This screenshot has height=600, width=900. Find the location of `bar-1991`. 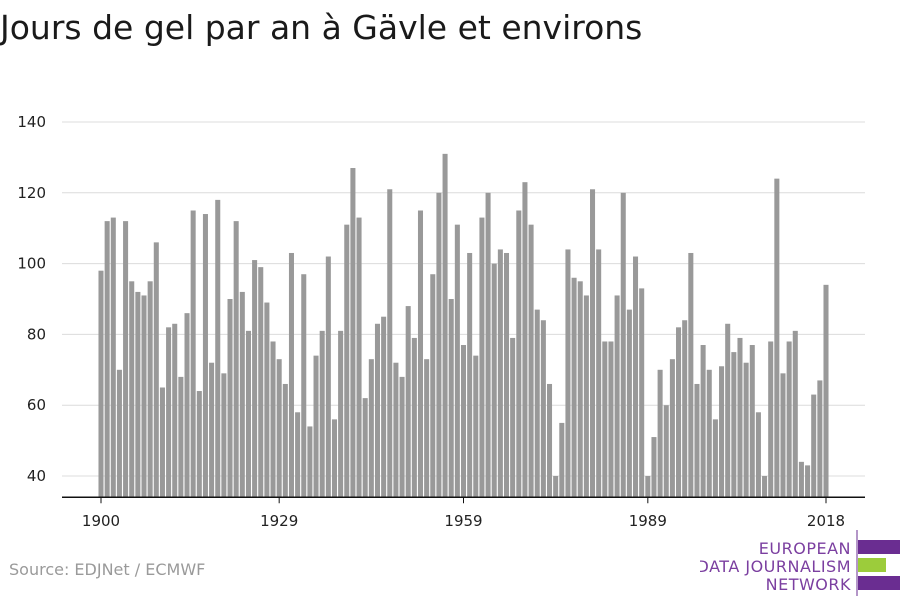

bar-1991 is located at coordinates (660, 433).